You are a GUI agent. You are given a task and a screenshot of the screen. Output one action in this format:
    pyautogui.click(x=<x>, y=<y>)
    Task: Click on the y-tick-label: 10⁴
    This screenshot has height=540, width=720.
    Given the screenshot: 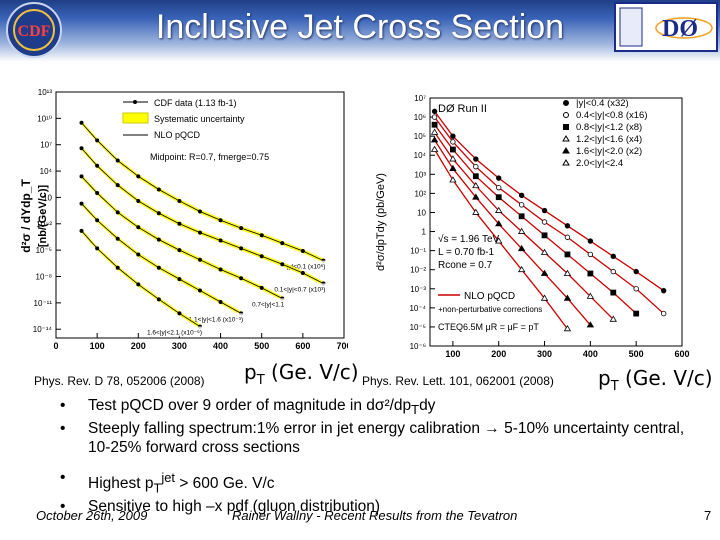 What is the action you would take?
    pyautogui.click(x=420, y=155)
    